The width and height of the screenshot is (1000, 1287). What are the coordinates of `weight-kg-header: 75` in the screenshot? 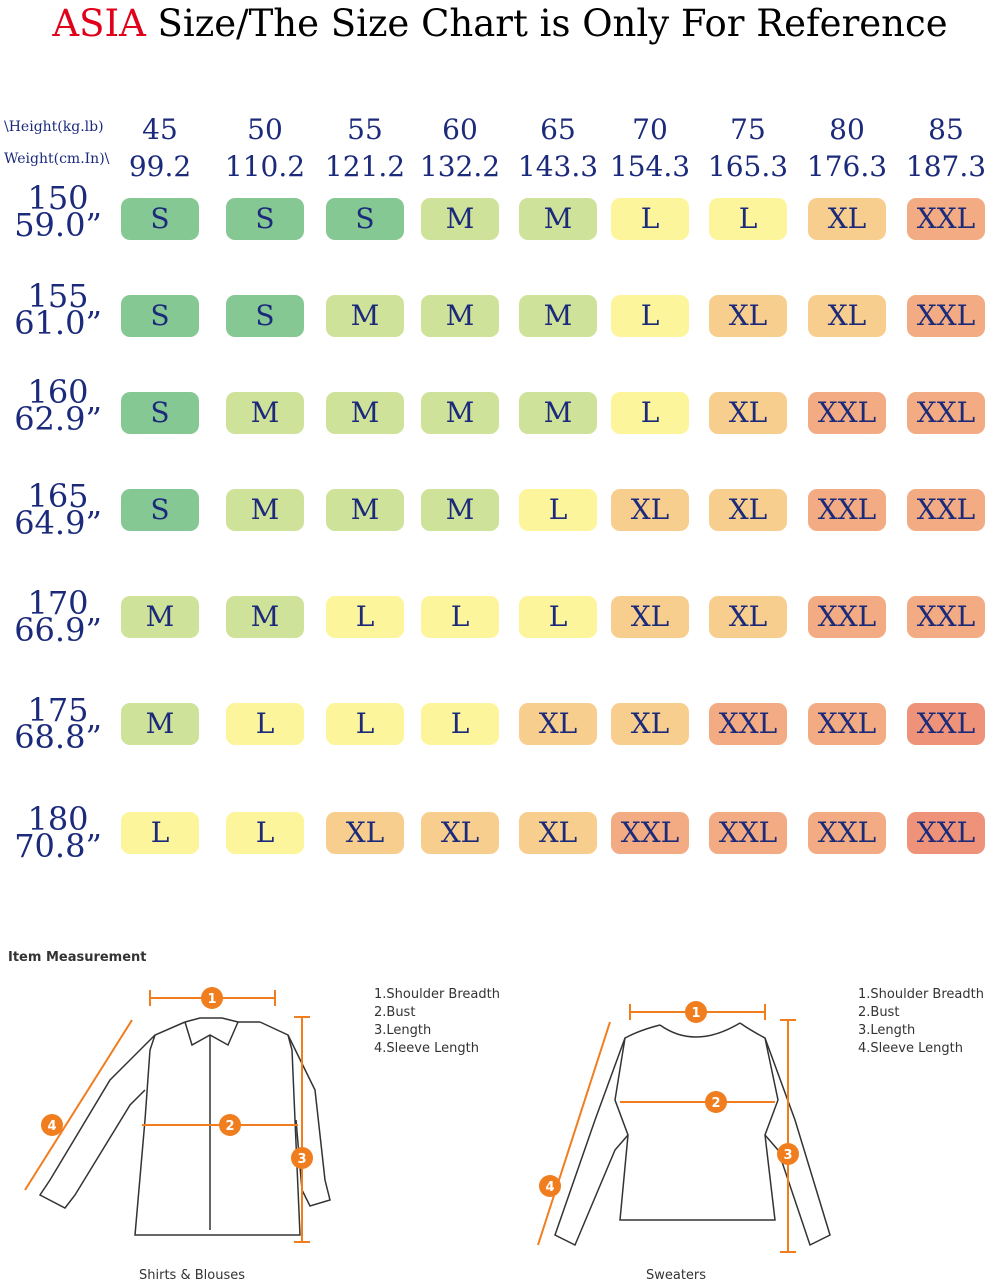 It's located at (748, 129).